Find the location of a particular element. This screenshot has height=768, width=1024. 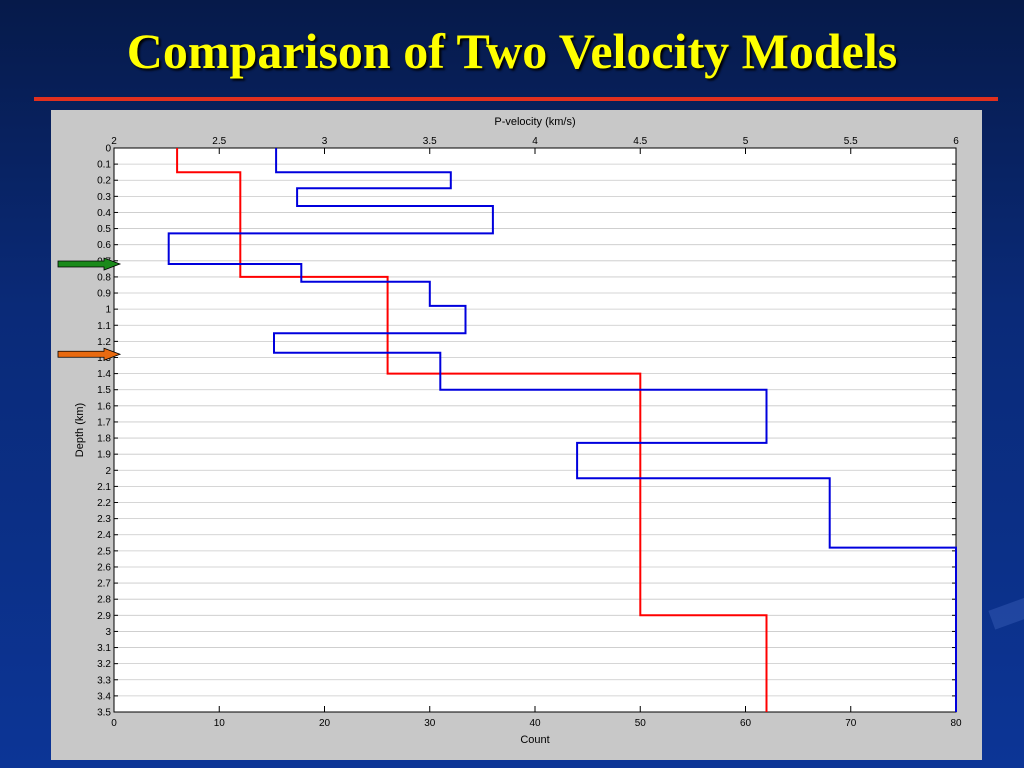

y-tick-label: 0.5 is located at coordinates (104, 229).